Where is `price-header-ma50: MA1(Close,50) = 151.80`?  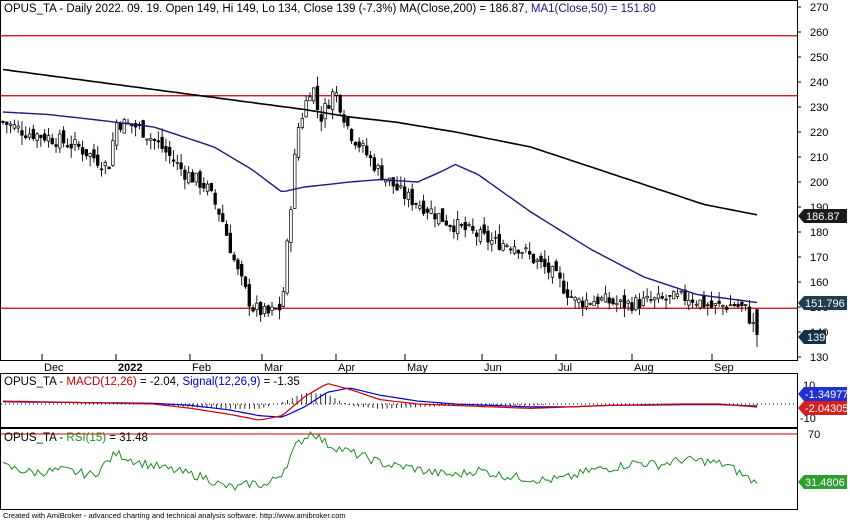 price-header-ma50: MA1(Close,50) = 151.80 is located at coordinates (593, 9).